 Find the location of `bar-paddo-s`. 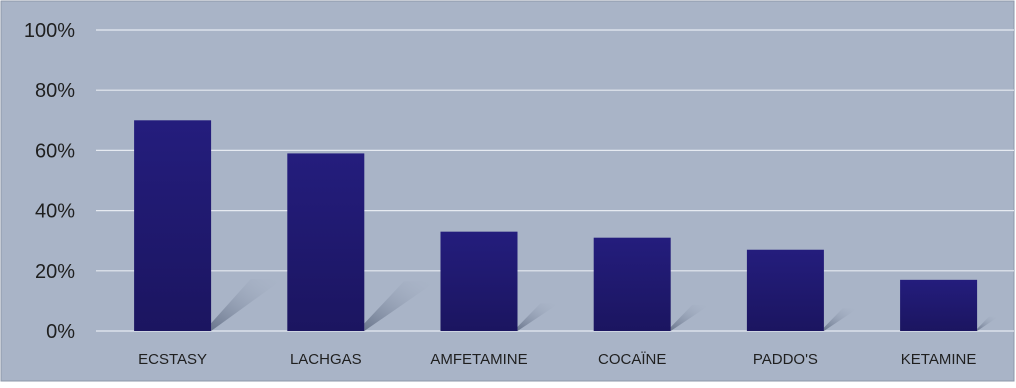

bar-paddo-s is located at coordinates (785, 290).